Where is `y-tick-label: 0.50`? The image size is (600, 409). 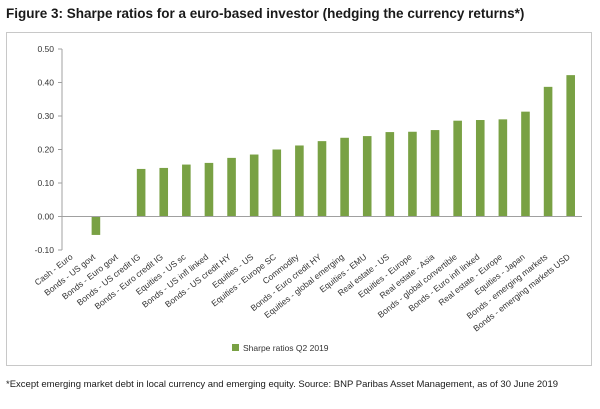 y-tick-label: 0.50 is located at coordinates (45, 49).